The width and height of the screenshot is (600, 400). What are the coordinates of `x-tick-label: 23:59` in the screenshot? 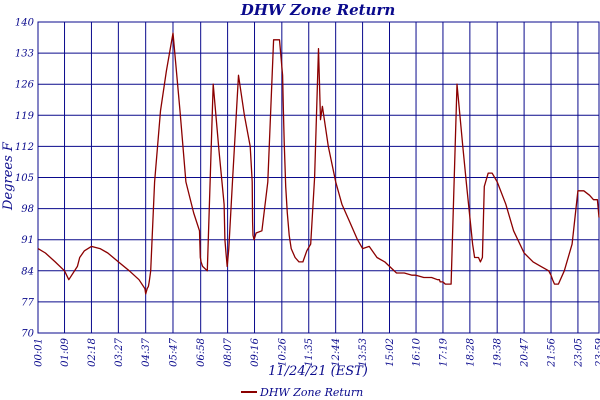 It's located at (597, 352).